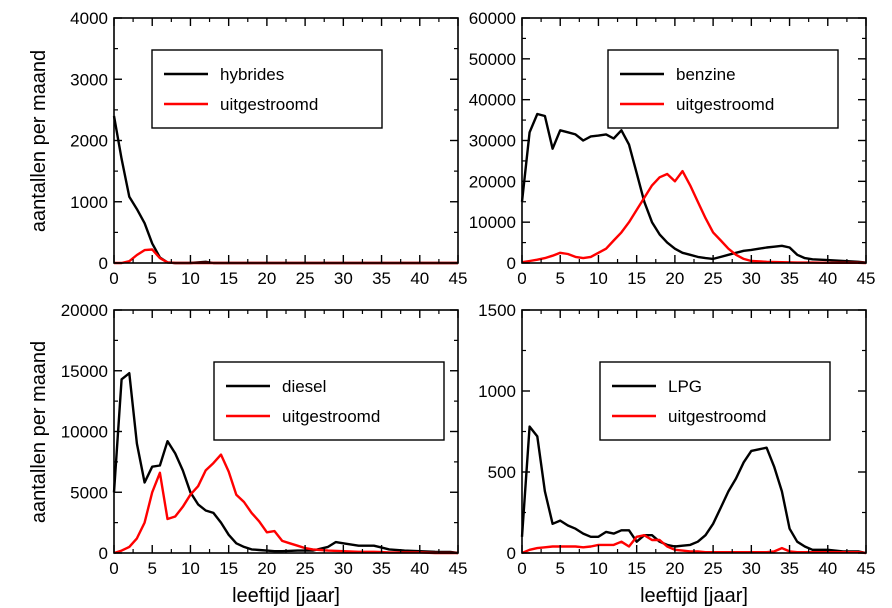 The height and width of the screenshot is (608, 892). I want to click on y-tick-label: 15000, so click(84, 371).